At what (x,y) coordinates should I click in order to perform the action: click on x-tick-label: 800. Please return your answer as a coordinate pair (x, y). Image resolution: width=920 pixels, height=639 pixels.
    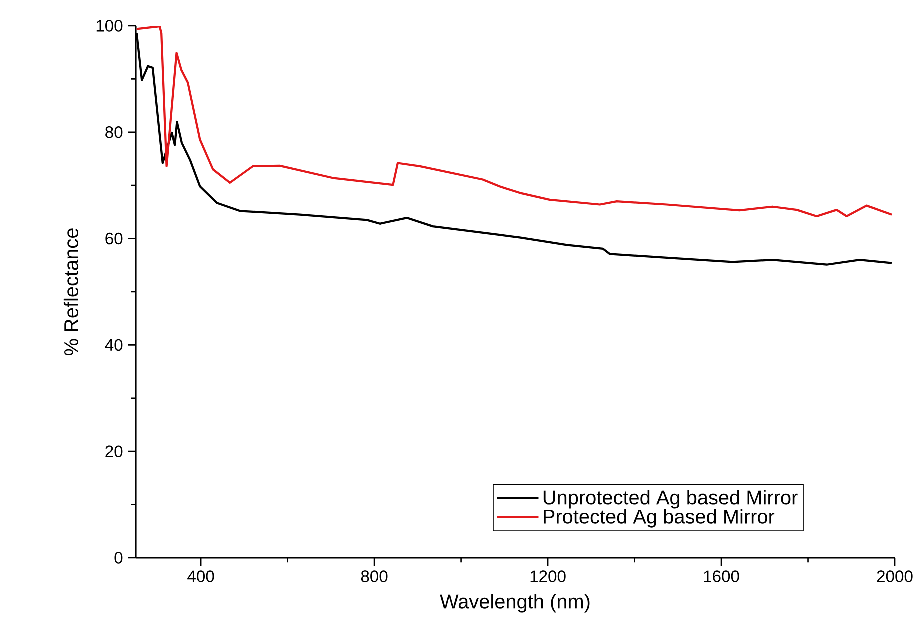
    Looking at the image, I should click on (374, 576).